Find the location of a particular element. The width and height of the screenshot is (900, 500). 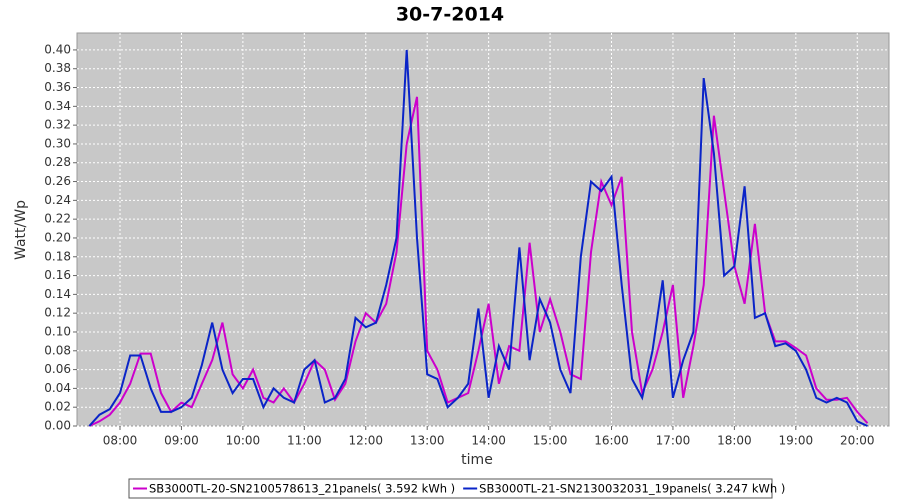

y-tick-label: 0.32 is located at coordinates (57, 125).